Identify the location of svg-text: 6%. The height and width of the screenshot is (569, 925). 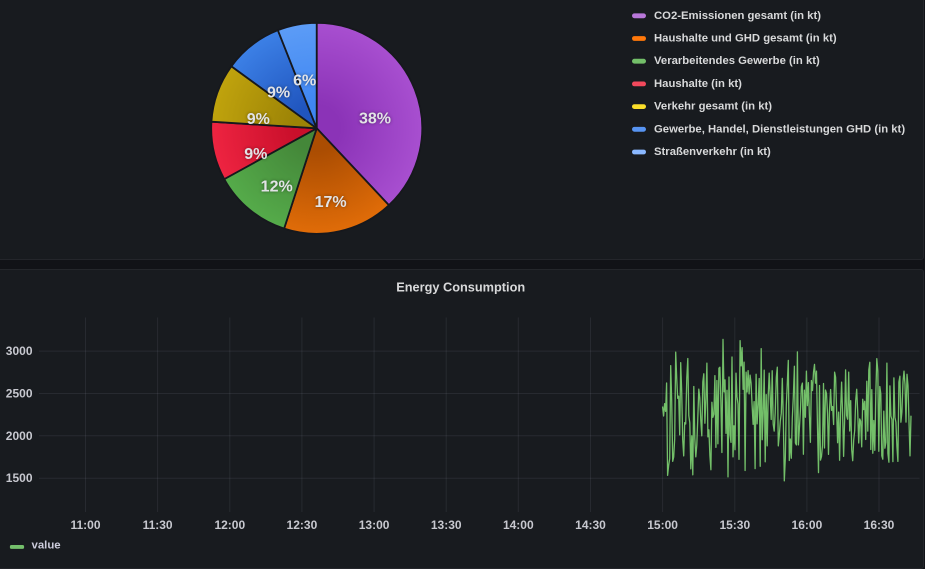
(304, 81).